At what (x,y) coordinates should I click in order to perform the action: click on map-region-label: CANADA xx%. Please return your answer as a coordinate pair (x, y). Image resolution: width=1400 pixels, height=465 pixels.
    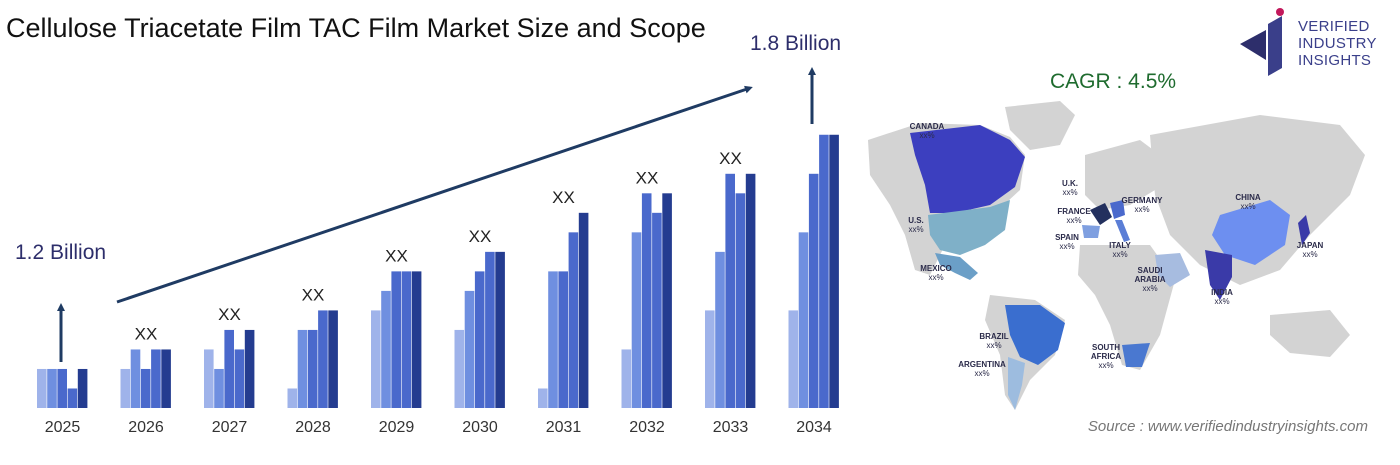
    Looking at the image, I should click on (927, 131).